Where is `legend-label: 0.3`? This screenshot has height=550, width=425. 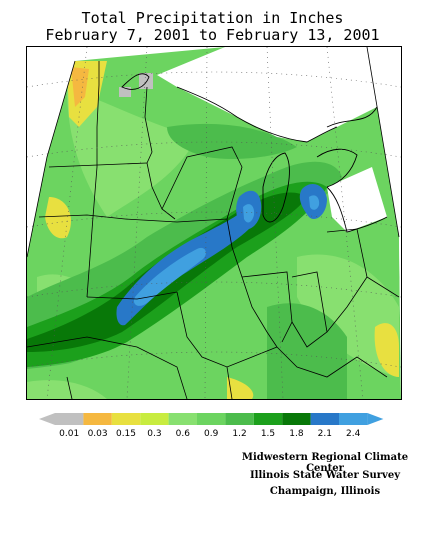
legend-label: 0.3 is located at coordinates (154, 434).